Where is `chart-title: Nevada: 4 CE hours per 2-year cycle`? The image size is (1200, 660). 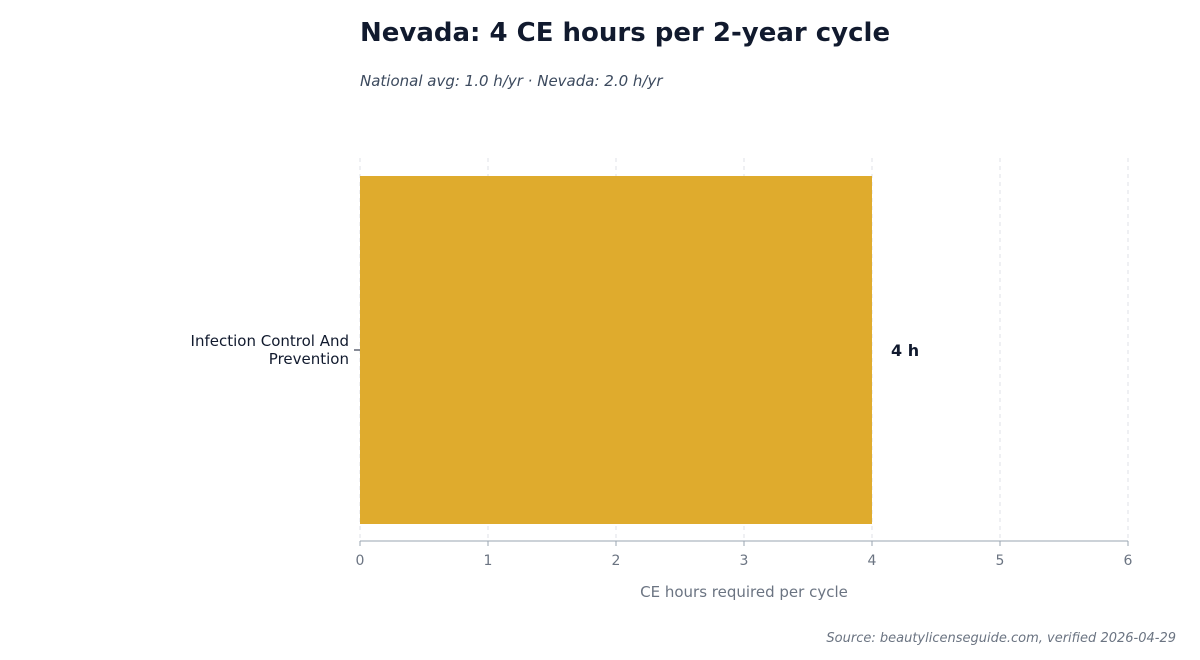 chart-title: Nevada: 4 CE hours per 2-year cycle is located at coordinates (625, 33).